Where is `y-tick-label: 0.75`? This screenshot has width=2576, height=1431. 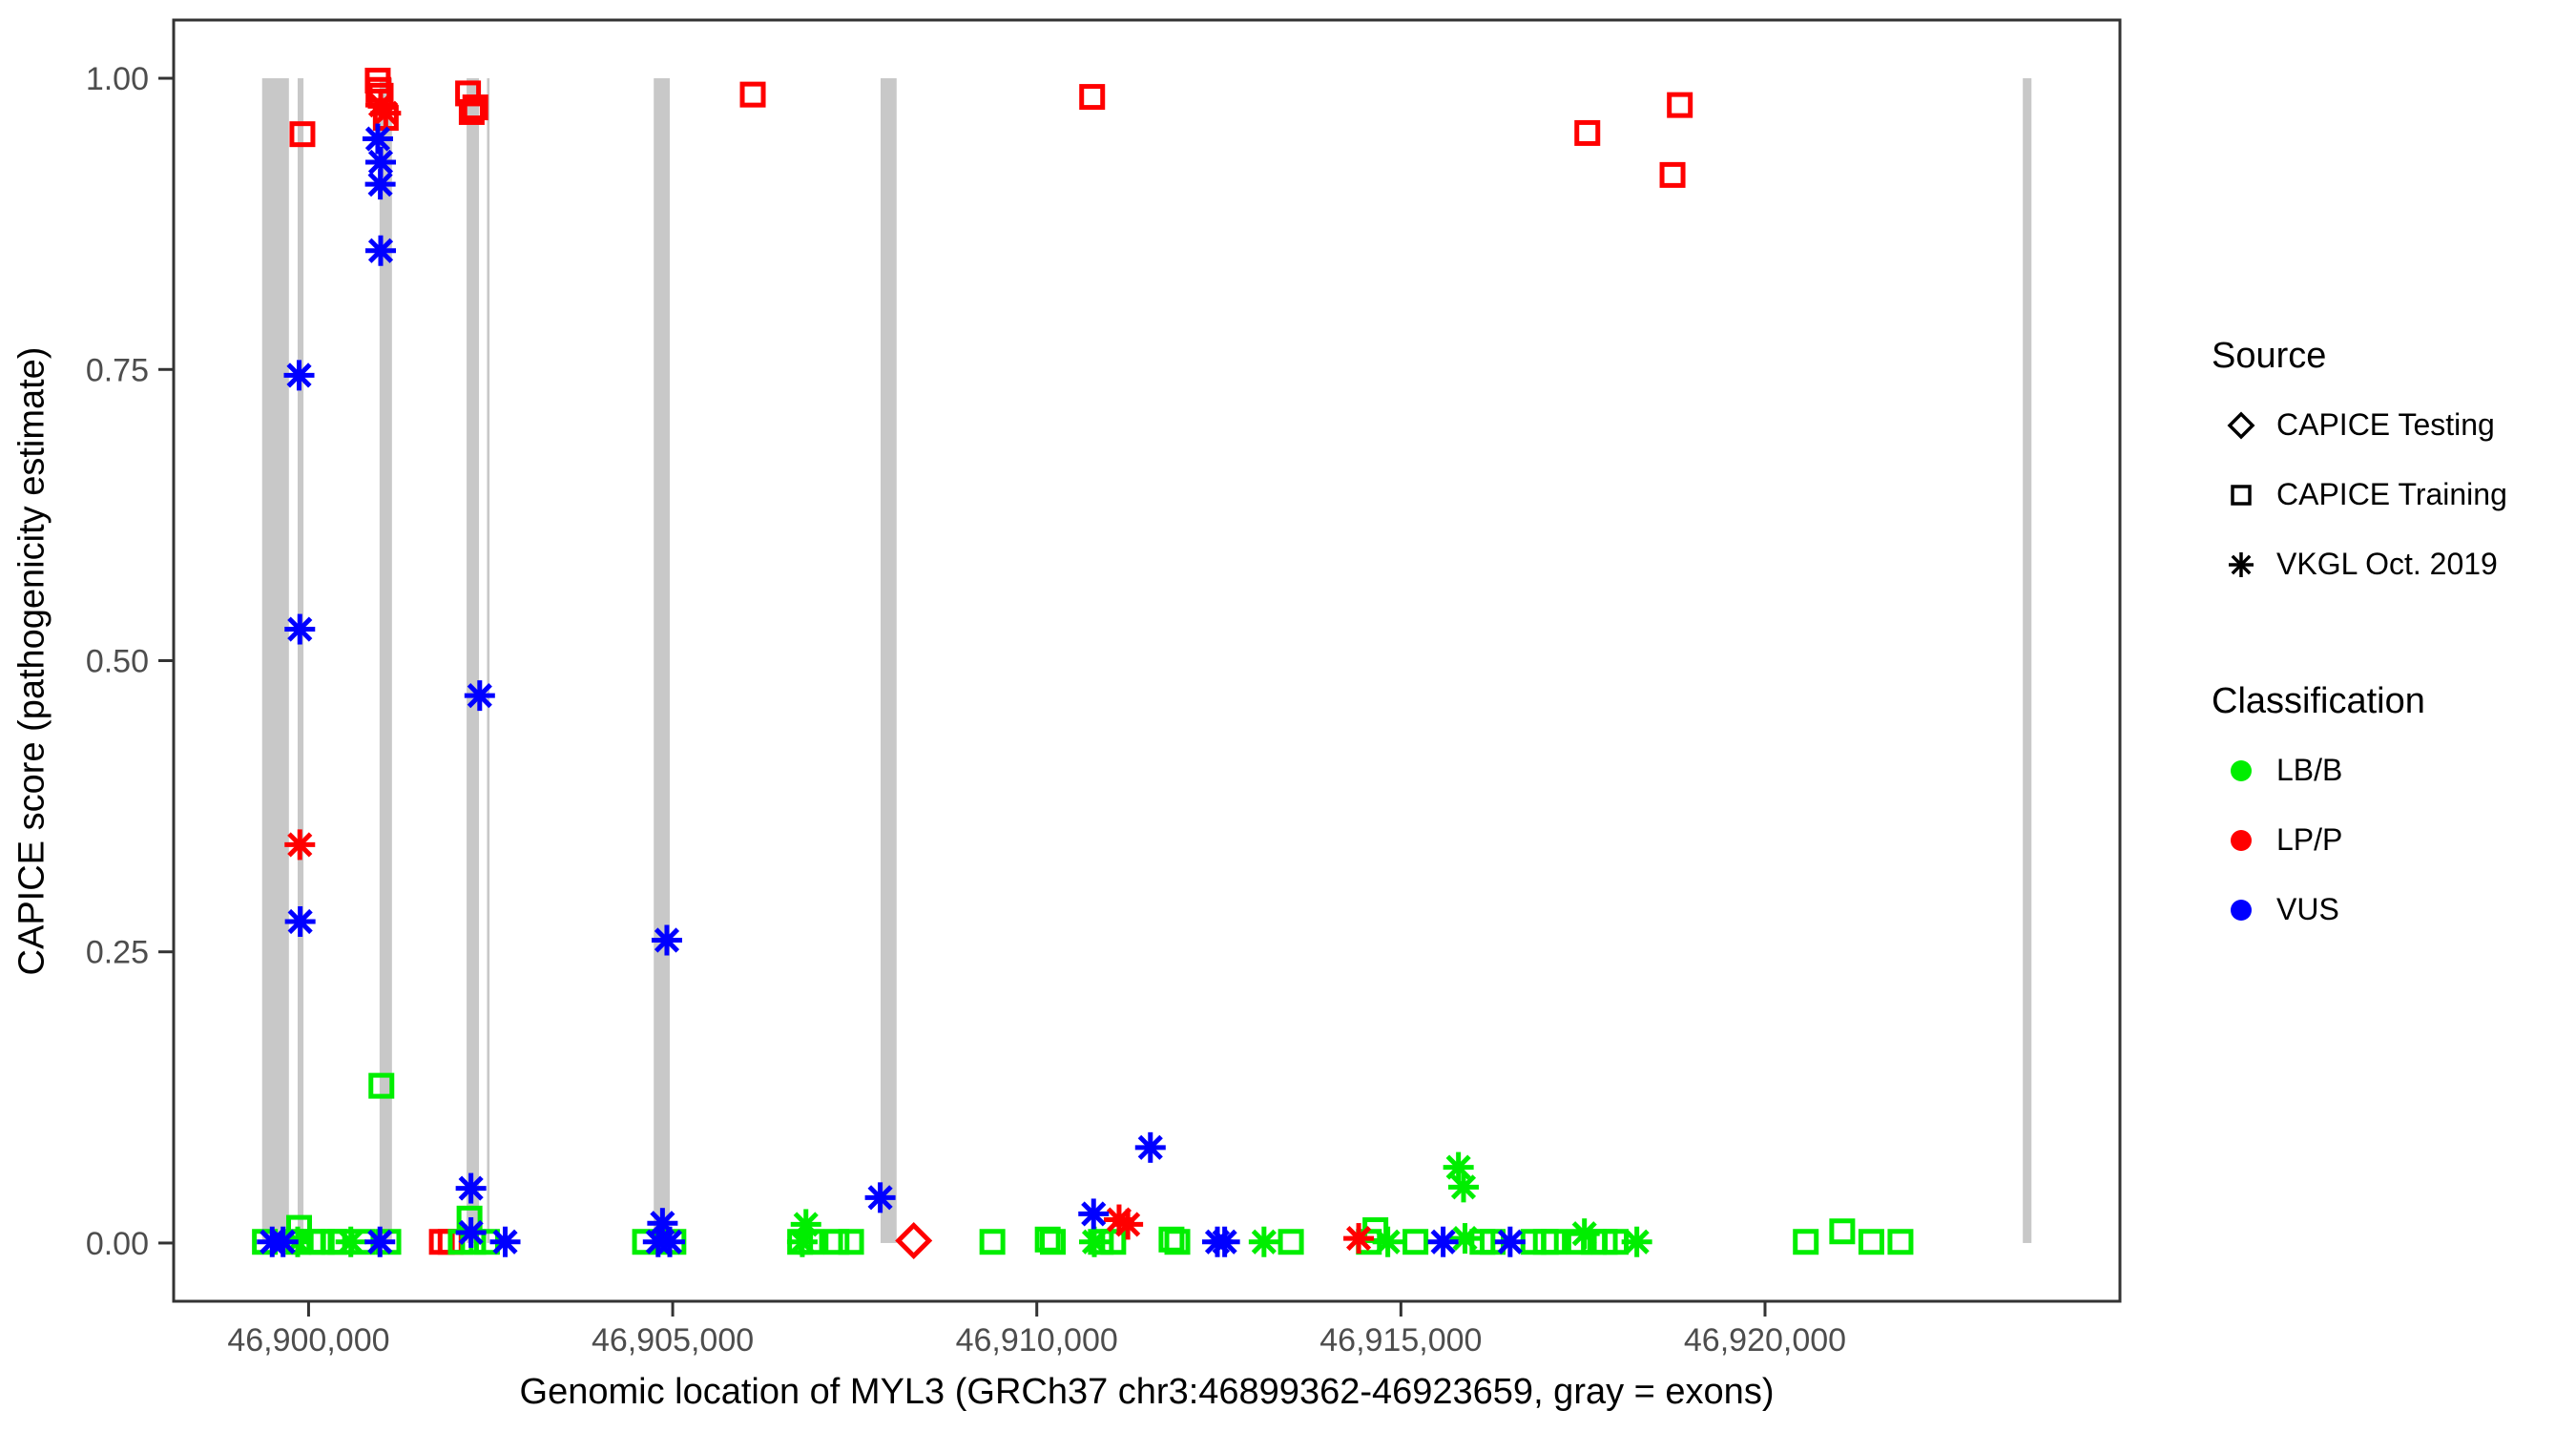
y-tick-label: 0.75 is located at coordinates (117, 370).